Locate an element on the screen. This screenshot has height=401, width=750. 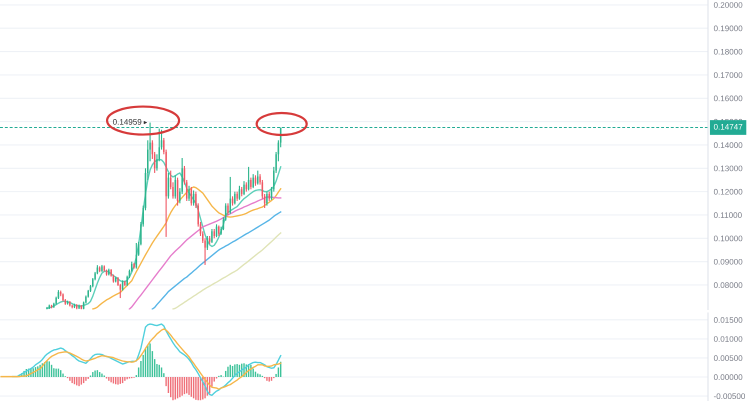
y-tick-label: 0.00500 is located at coordinates (728, 358).